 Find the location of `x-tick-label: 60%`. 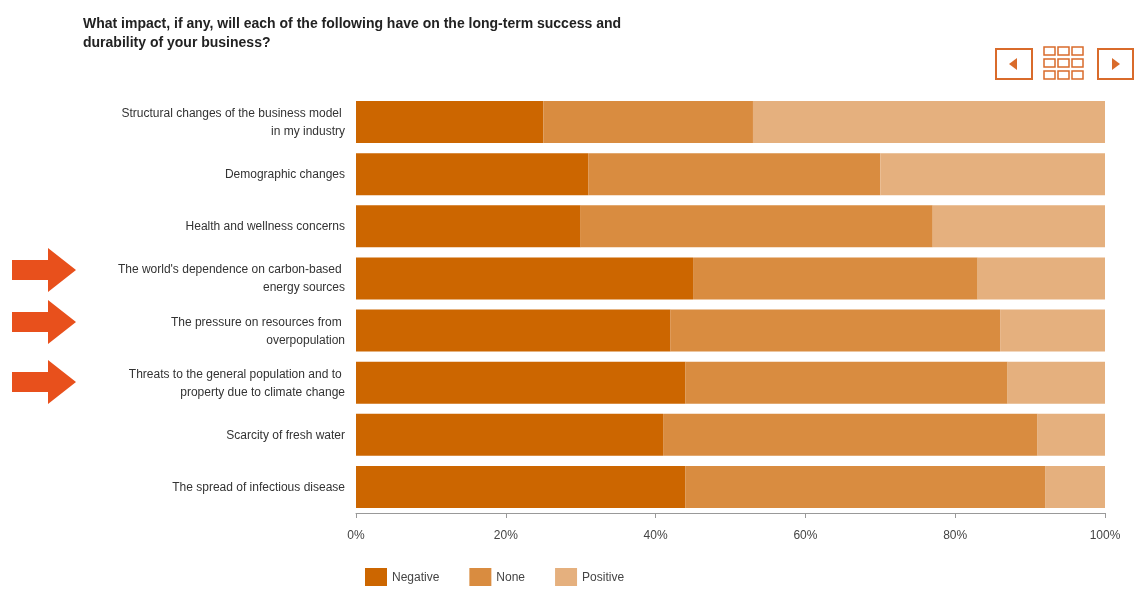

x-tick-label: 60% is located at coordinates (805, 535).